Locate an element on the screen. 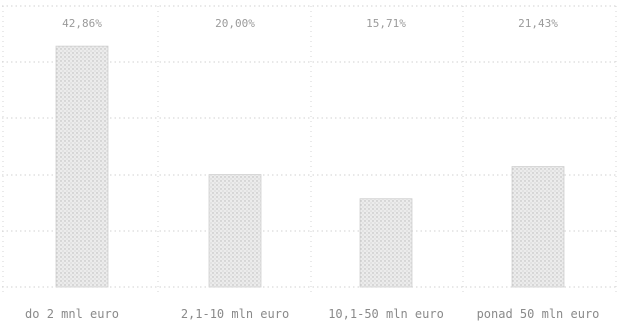 The width and height of the screenshot is (619, 331). value-label-4: 21,43% is located at coordinates (538, 23).